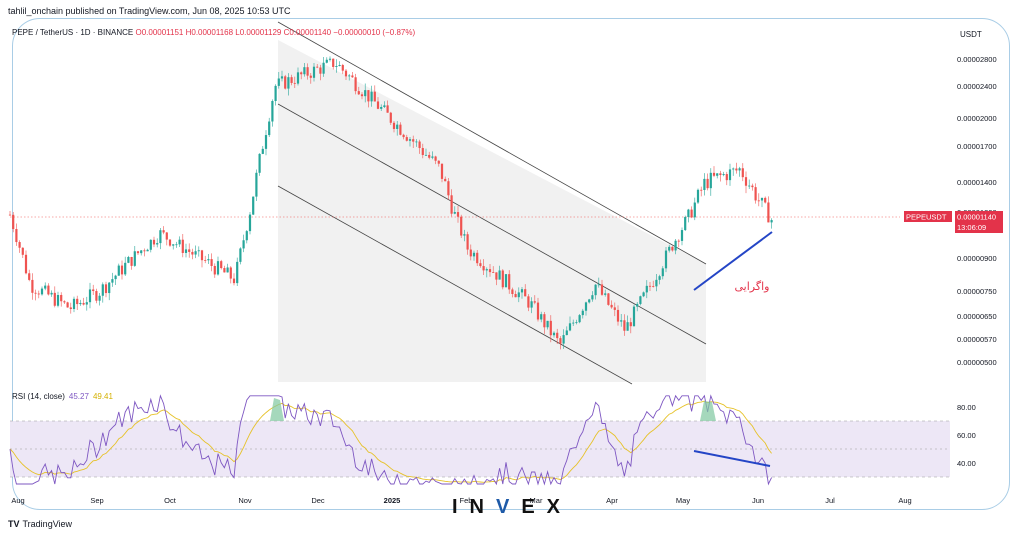 The image size is (1024, 538). What do you see at coordinates (733, 261) in the screenshot?
I see `divergence-price-line` at bounding box center [733, 261].